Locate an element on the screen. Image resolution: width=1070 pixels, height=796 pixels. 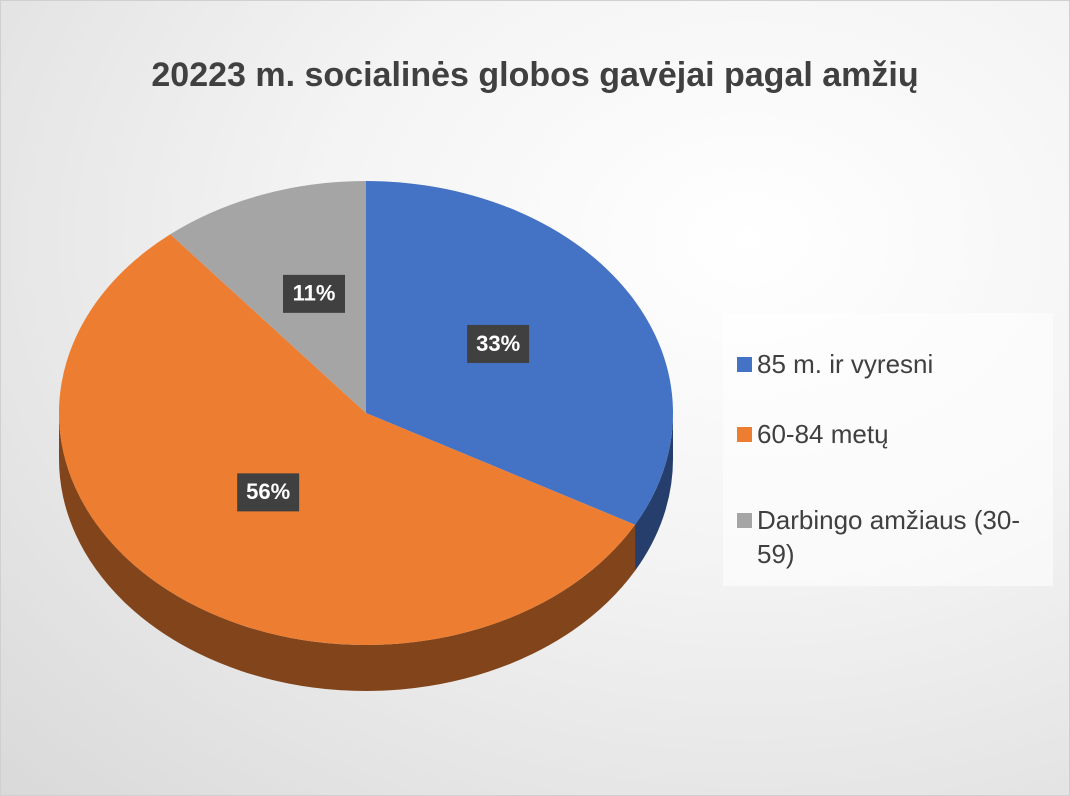
legend-label: 85 m. ir vyresni is located at coordinates (845, 364).